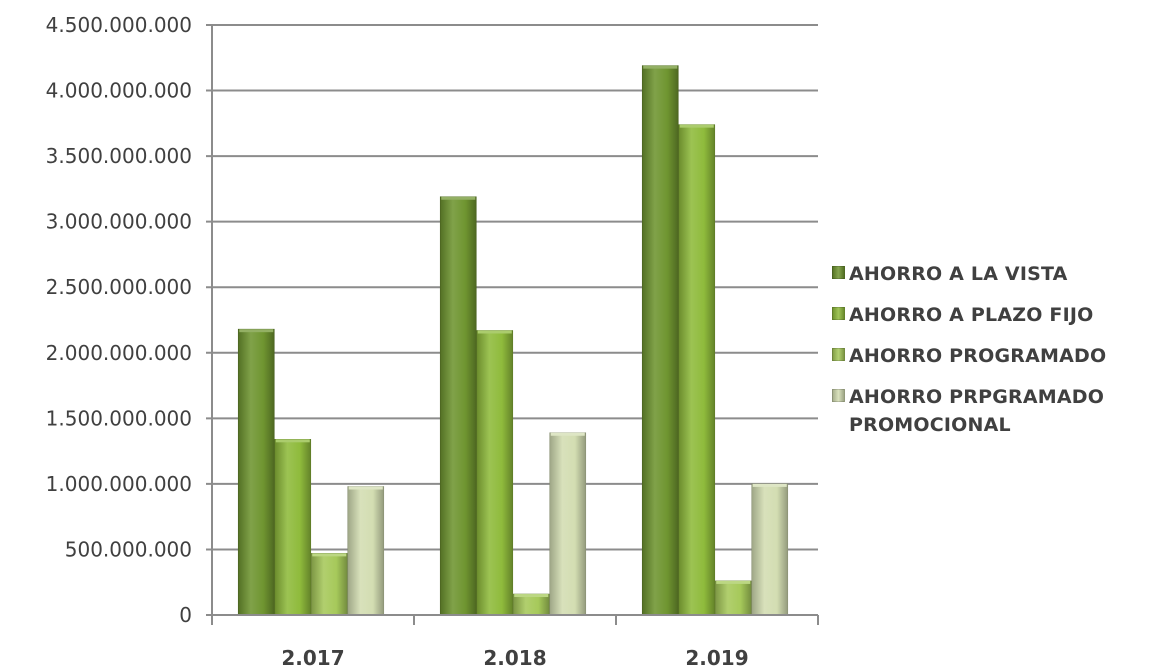 Image resolution: width=1165 pixels, height=668 pixels. What do you see at coordinates (977, 411) in the screenshot?
I see `legend-label: AHORRO PRPGRAMADO PROMOCIONAL` at bounding box center [977, 411].